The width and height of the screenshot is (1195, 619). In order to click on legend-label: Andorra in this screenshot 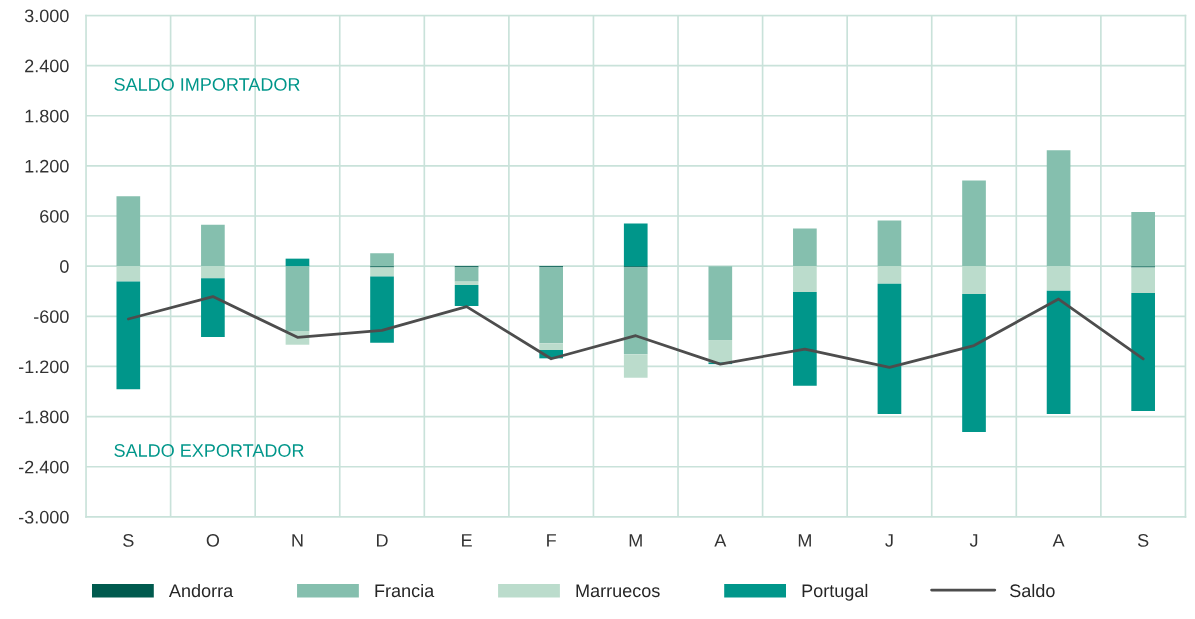, I will do `click(201, 590)`.